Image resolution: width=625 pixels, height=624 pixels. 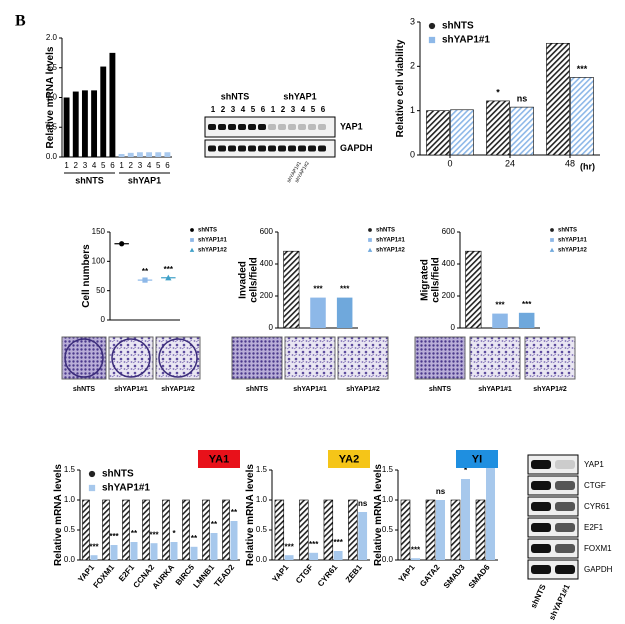 What do you see at coordinates (273, 109) in the screenshot?
I see `lane-number: 1` at bounding box center [273, 109].